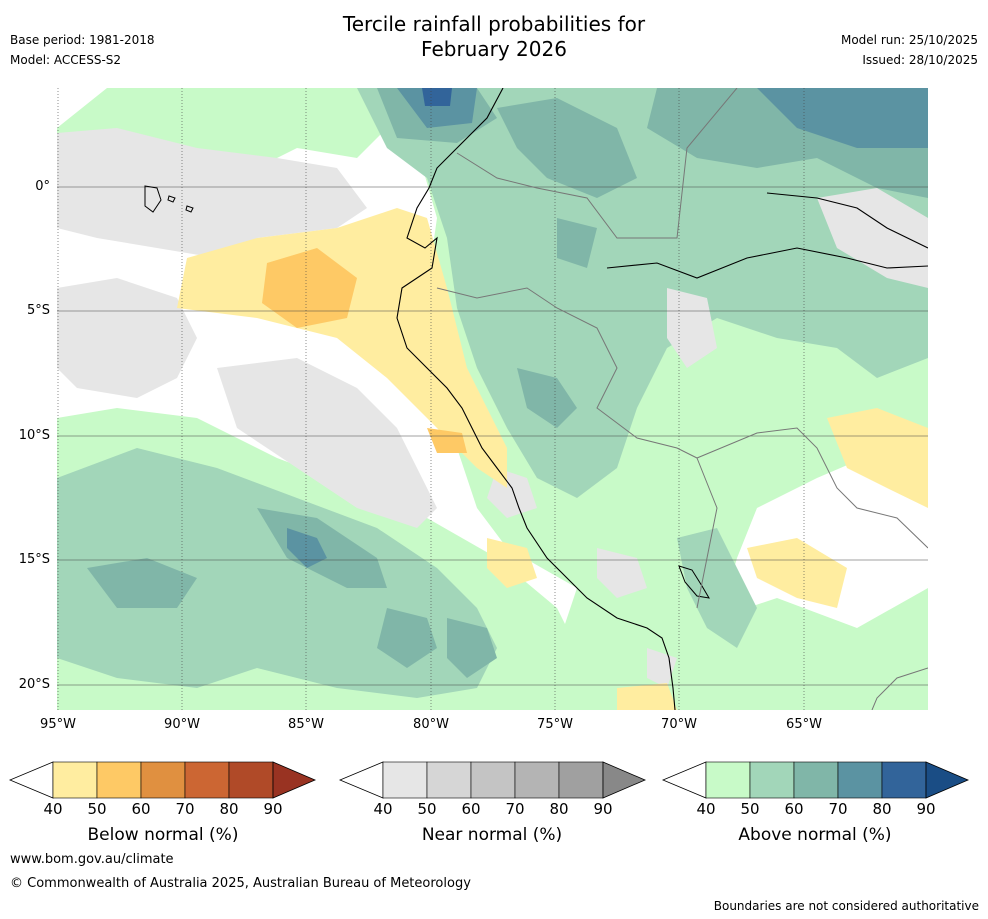 The width and height of the screenshot is (988, 919). I want to click on colorbar-below-tick-50: 50, so click(97, 809).